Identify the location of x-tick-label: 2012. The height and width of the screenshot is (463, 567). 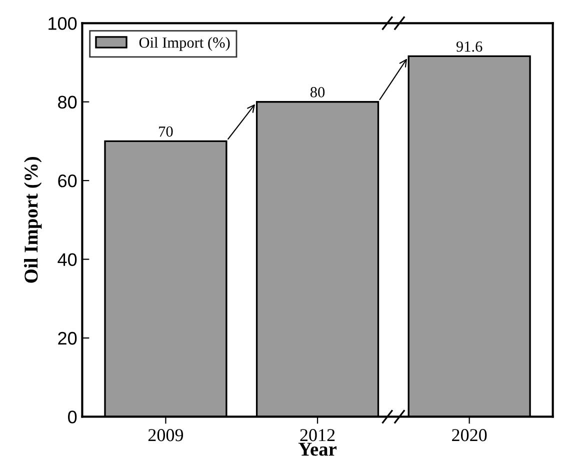
(317, 435).